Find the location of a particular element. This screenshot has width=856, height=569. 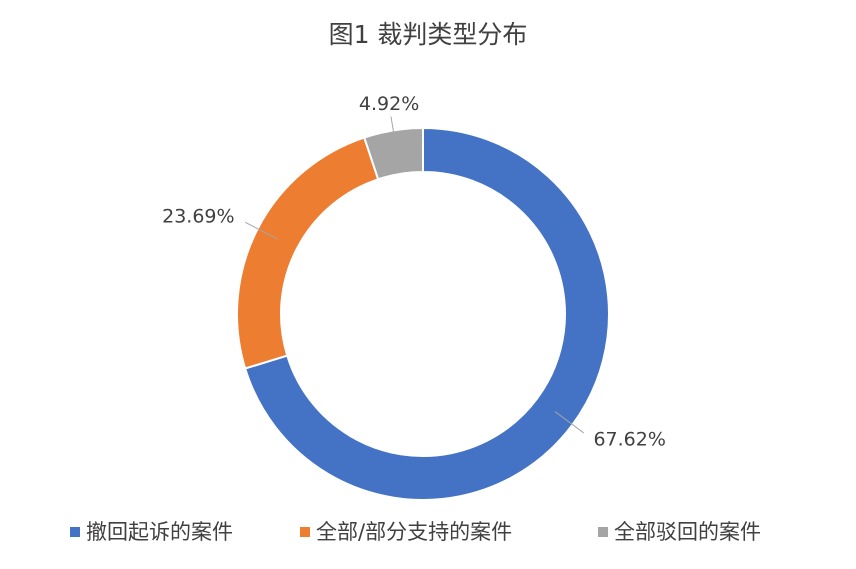

data-label: 4.92% is located at coordinates (389, 104).